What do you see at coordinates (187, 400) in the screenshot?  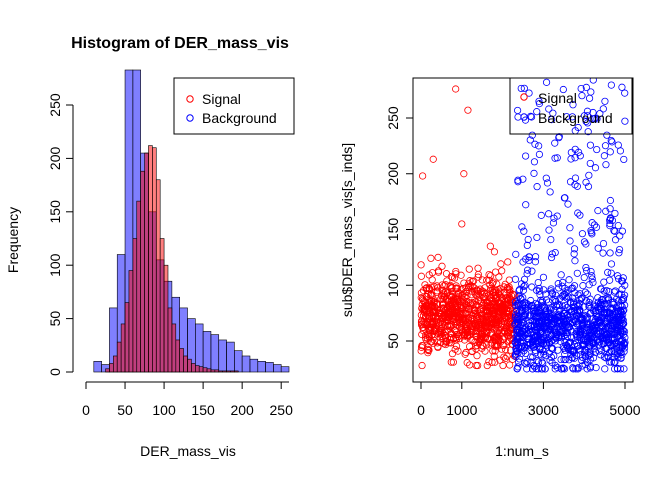 I see `histogram-x-ticks: 0 50 100 150 200 250` at bounding box center [187, 400].